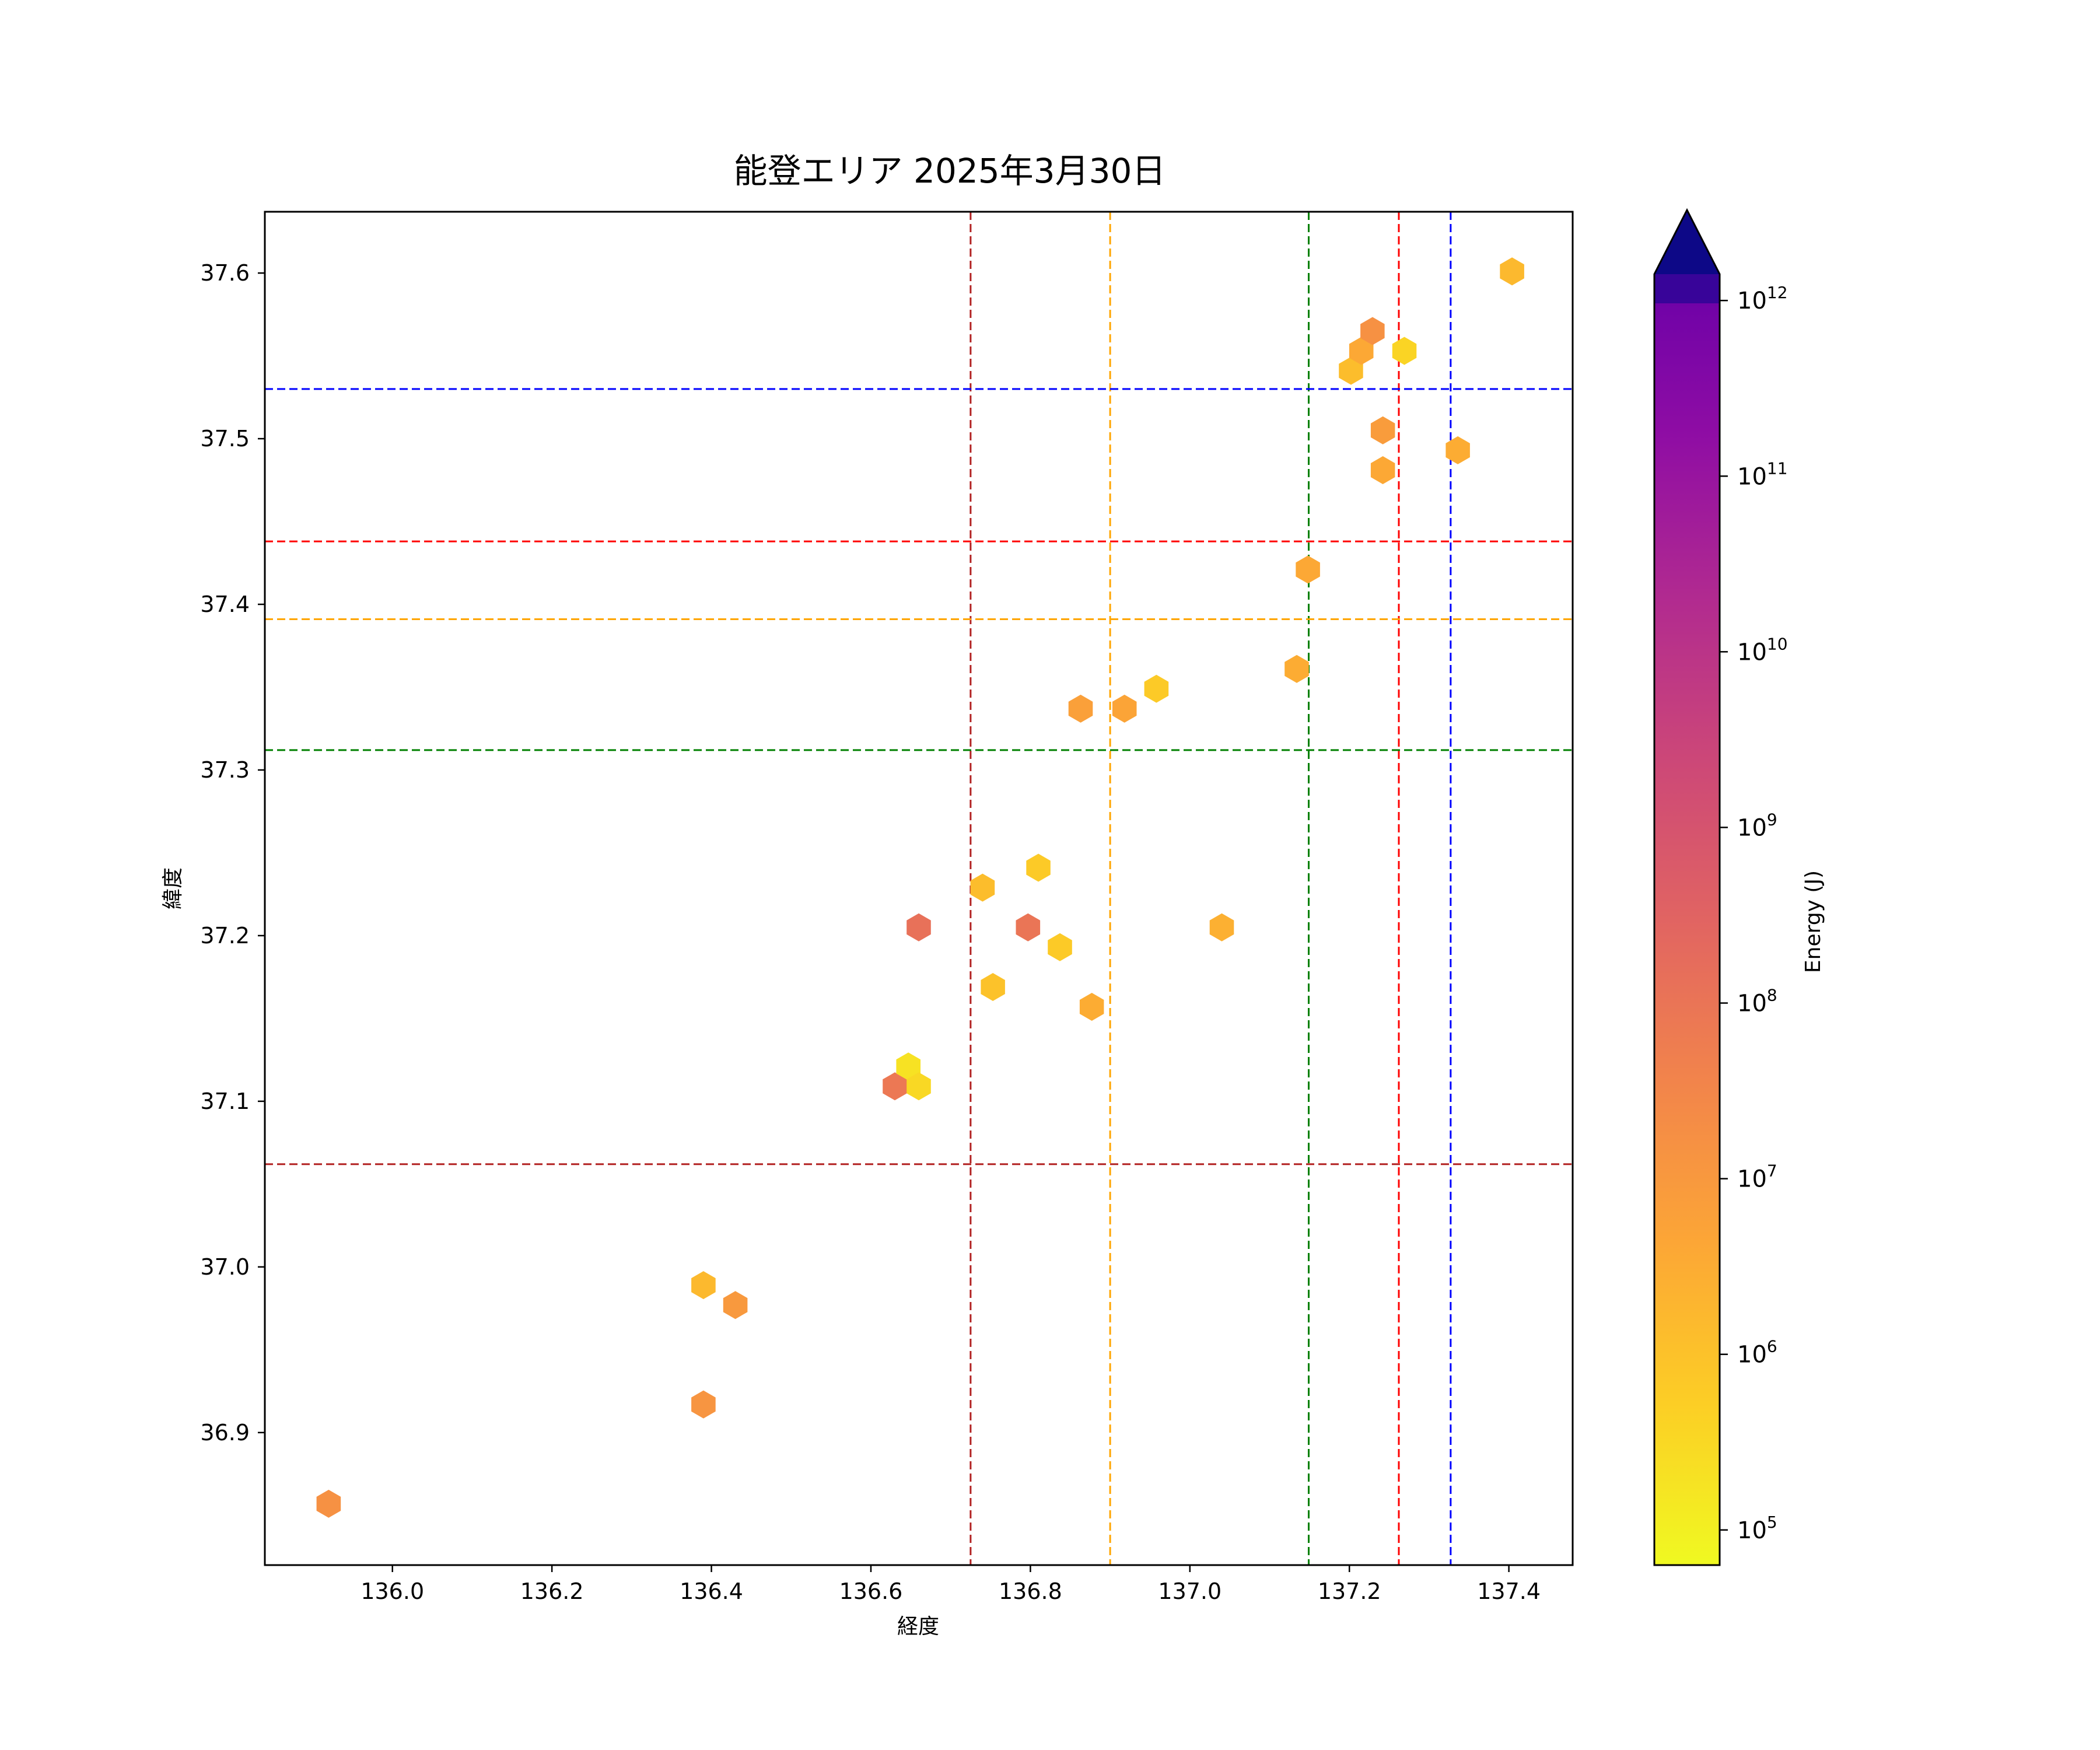  What do you see at coordinates (225, 936) in the screenshot?
I see `y-tick-label: 37.2` at bounding box center [225, 936].